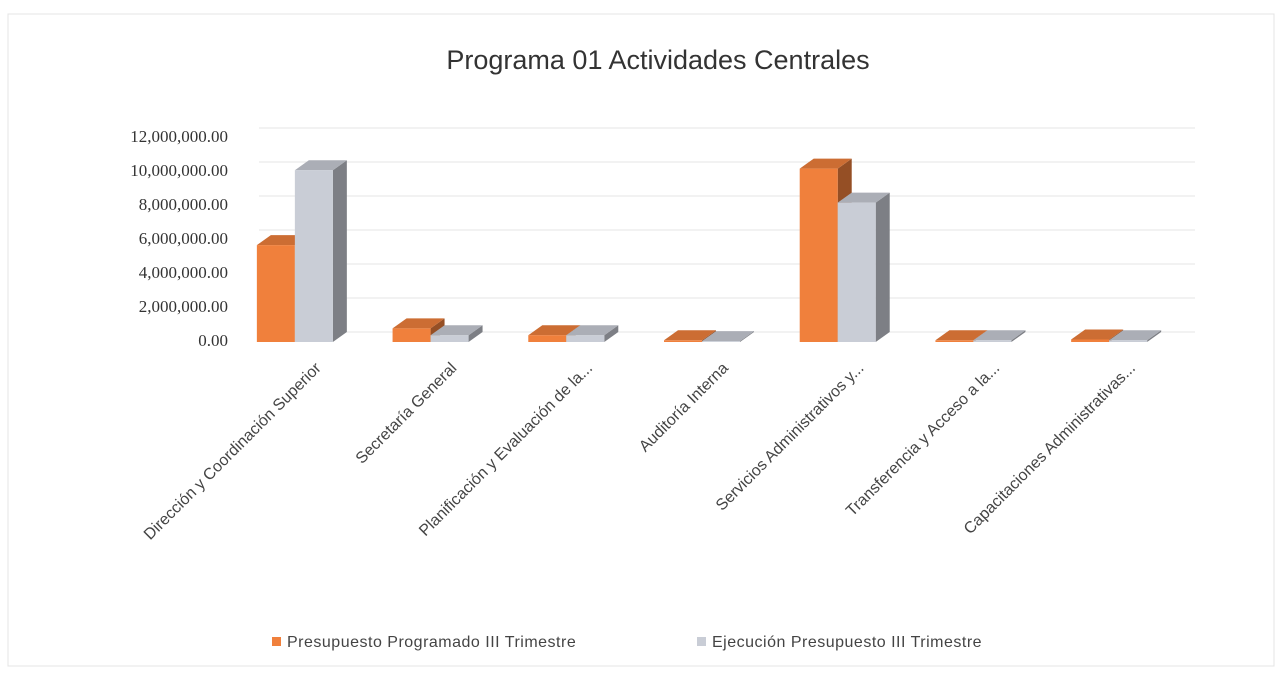 The height and width of the screenshot is (675, 1283). What do you see at coordinates (183, 306) in the screenshot?
I see `y-tick-label: 2,000,000.00` at bounding box center [183, 306].